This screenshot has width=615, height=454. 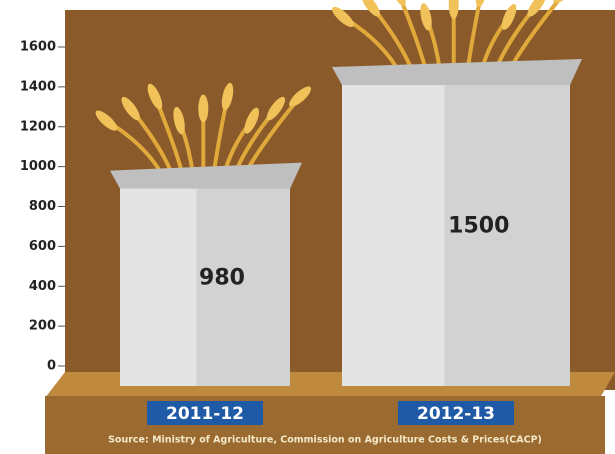 I want to click on y-tick-label: 1600, so click(x=38, y=47).